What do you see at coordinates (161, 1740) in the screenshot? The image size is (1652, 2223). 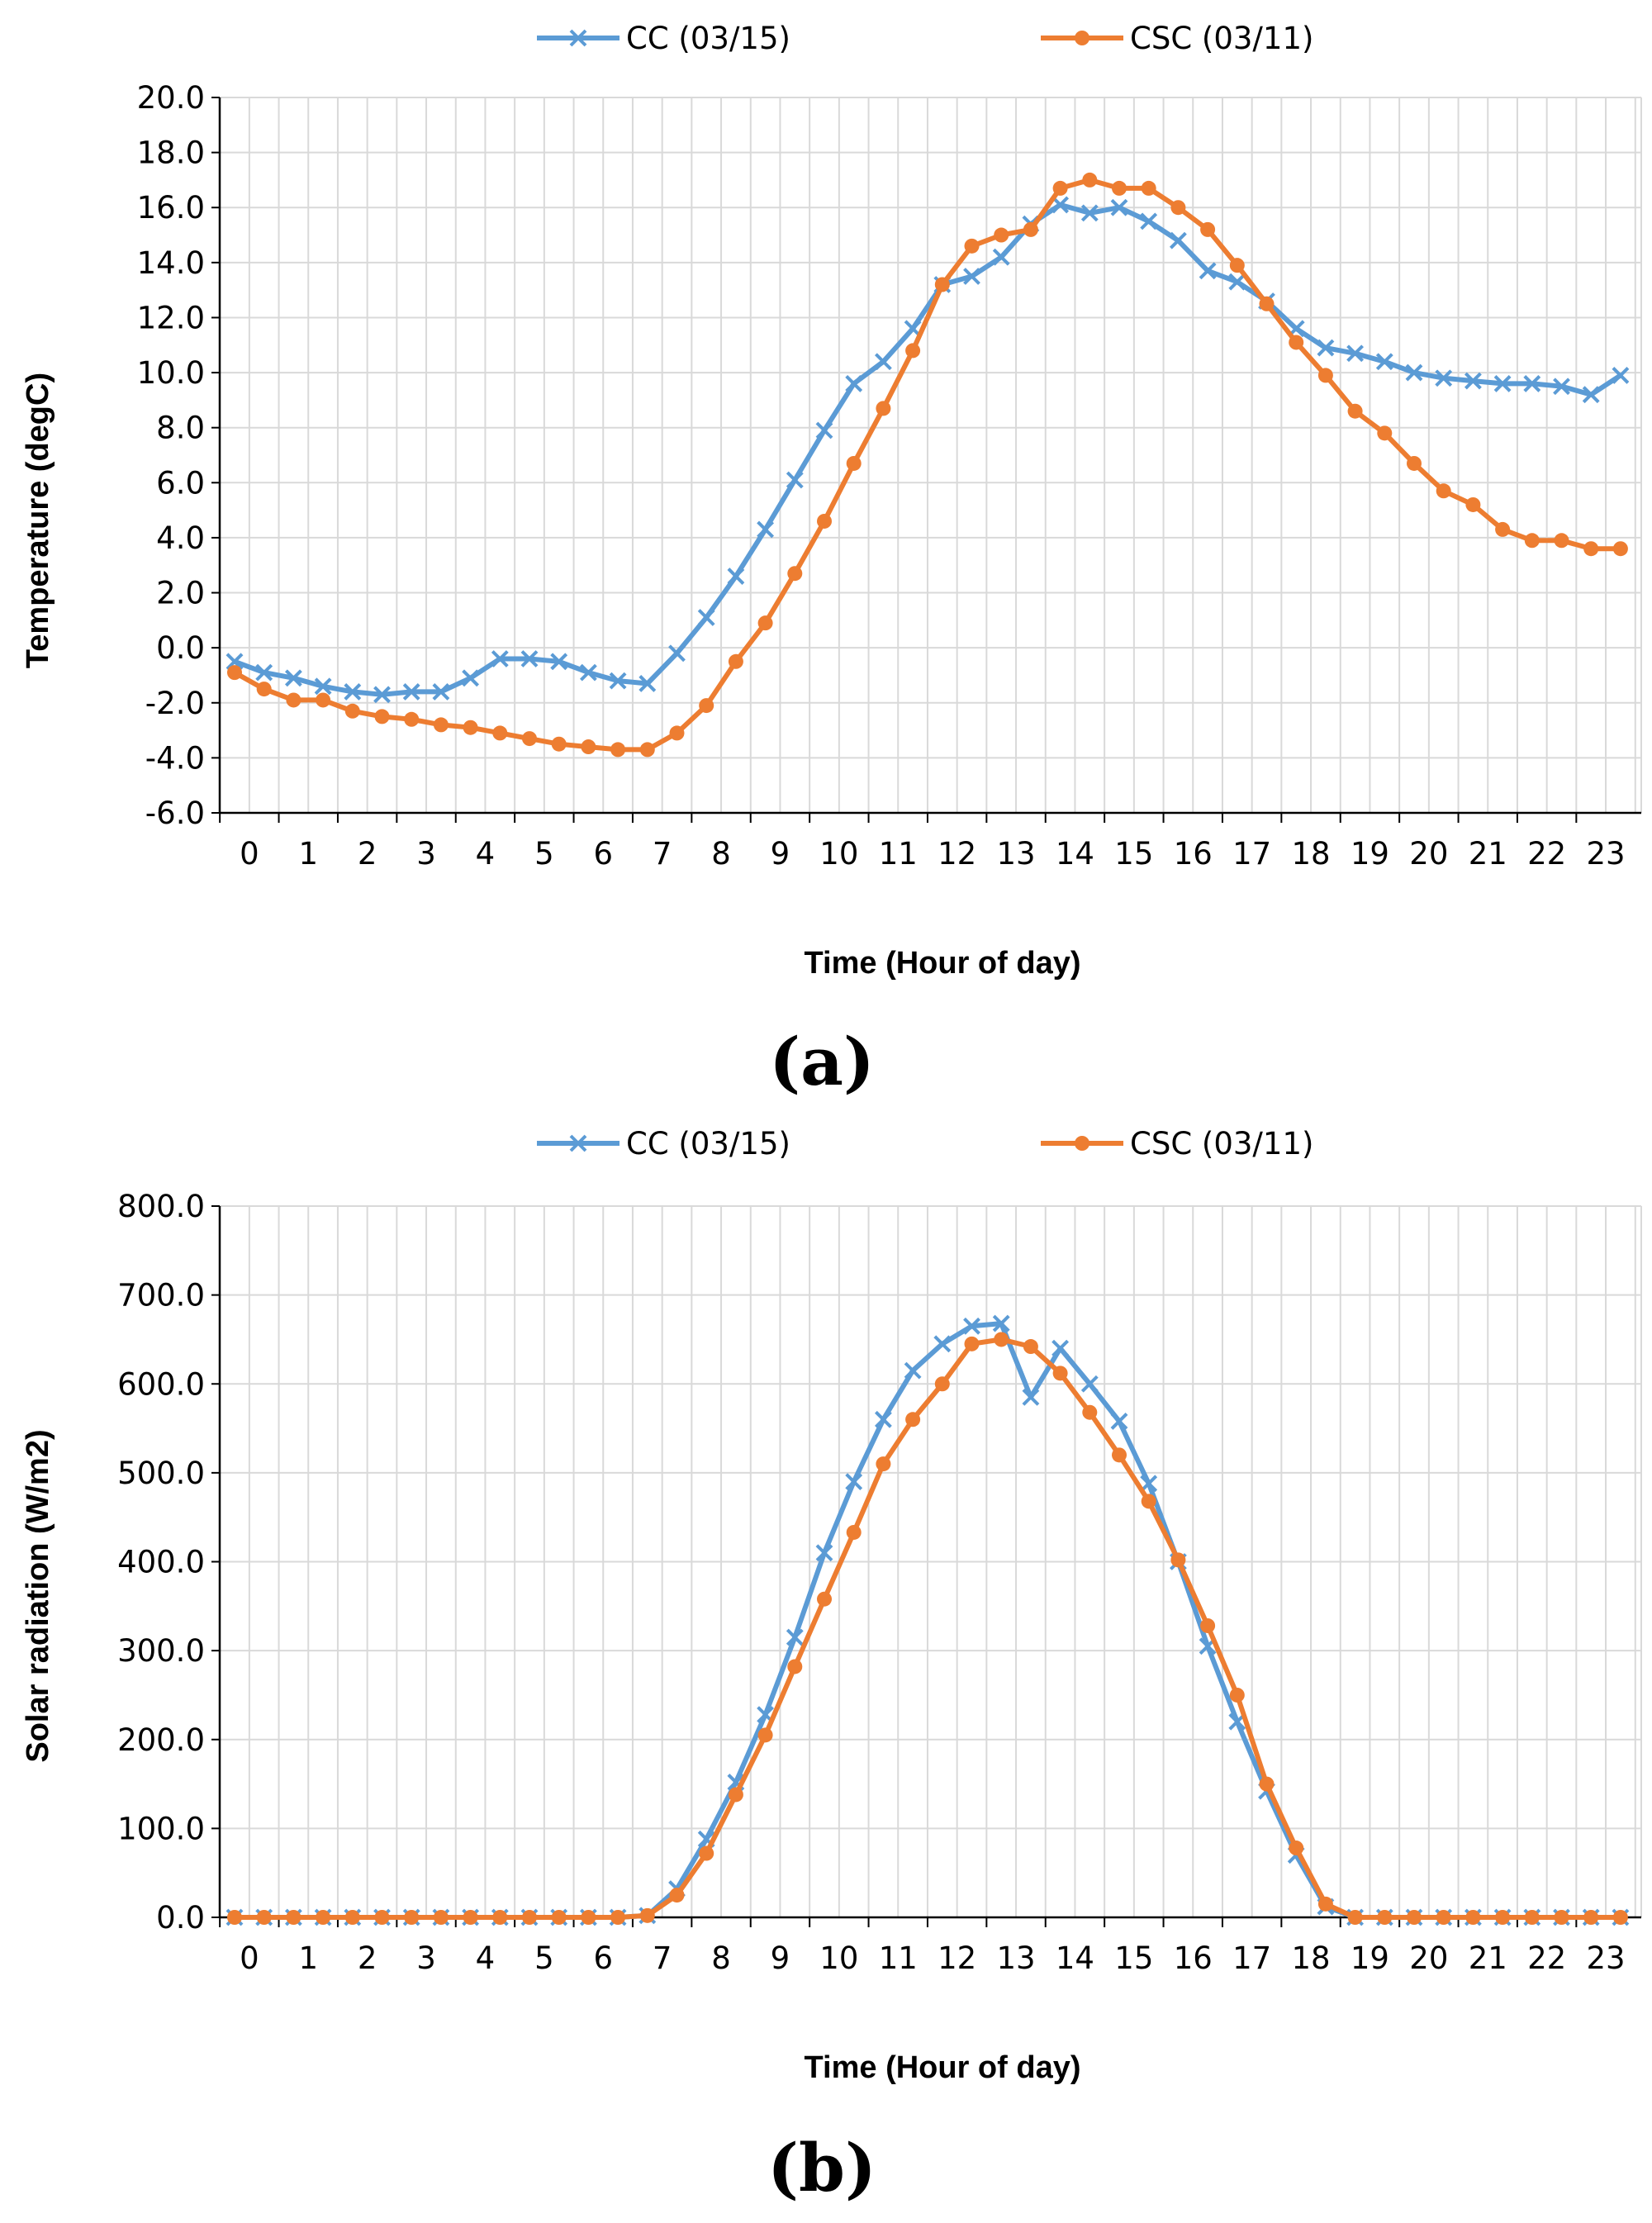 I see `chart-b-y-tick-label: 200.0` at bounding box center [161, 1740].